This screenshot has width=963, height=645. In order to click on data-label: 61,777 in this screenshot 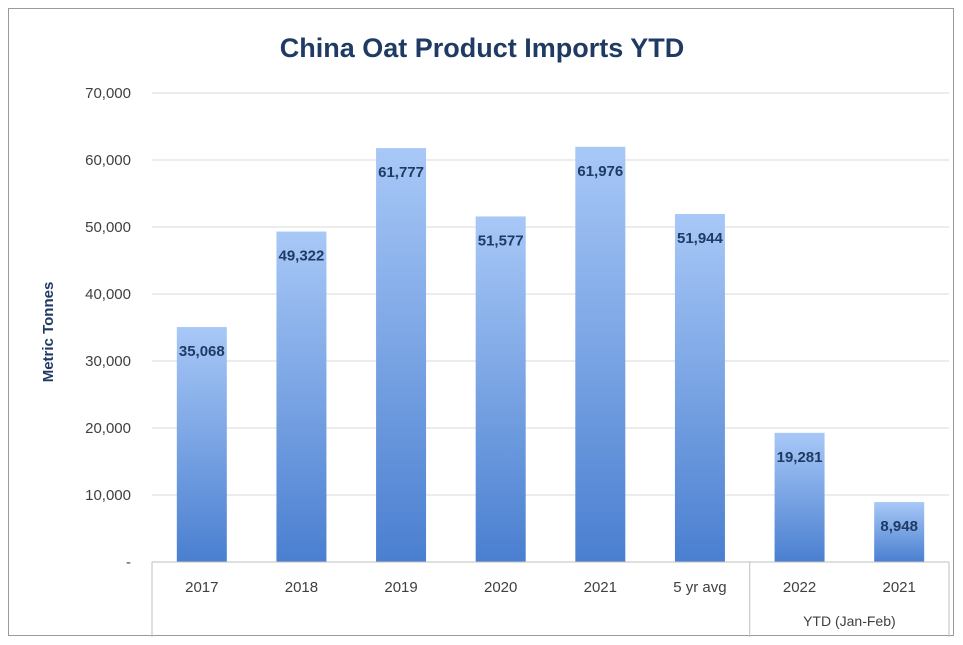, I will do `click(401, 172)`.